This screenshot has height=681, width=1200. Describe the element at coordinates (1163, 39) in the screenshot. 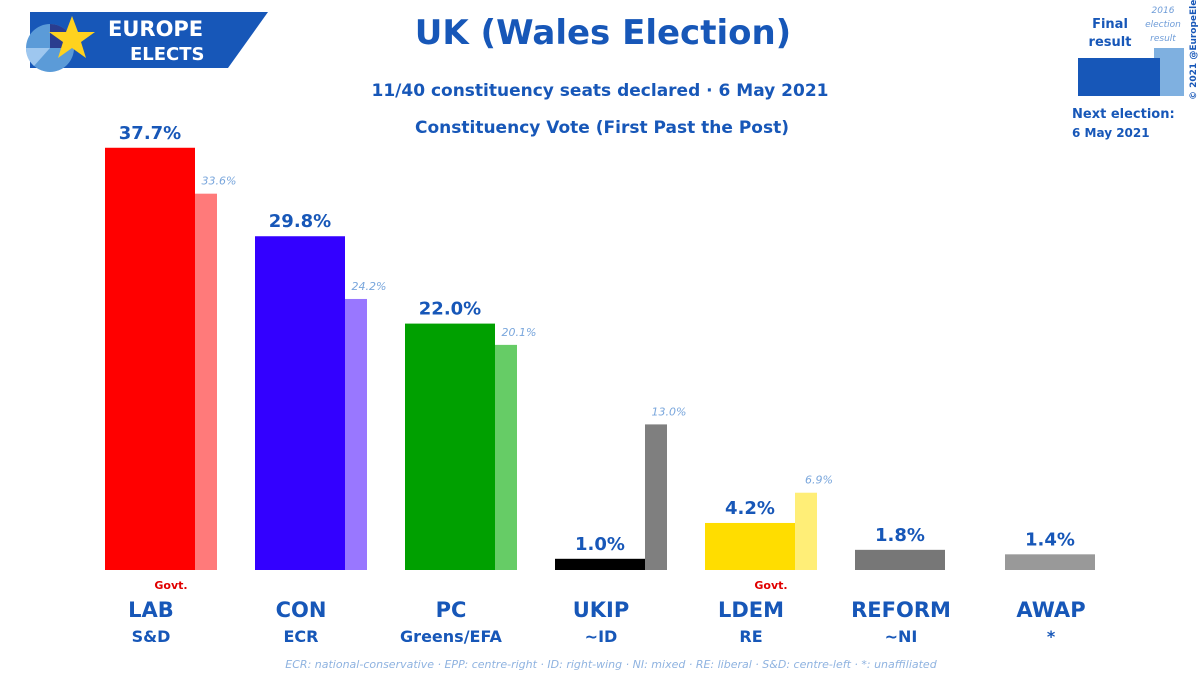

I see `legend-prev-label-3: result` at that location.